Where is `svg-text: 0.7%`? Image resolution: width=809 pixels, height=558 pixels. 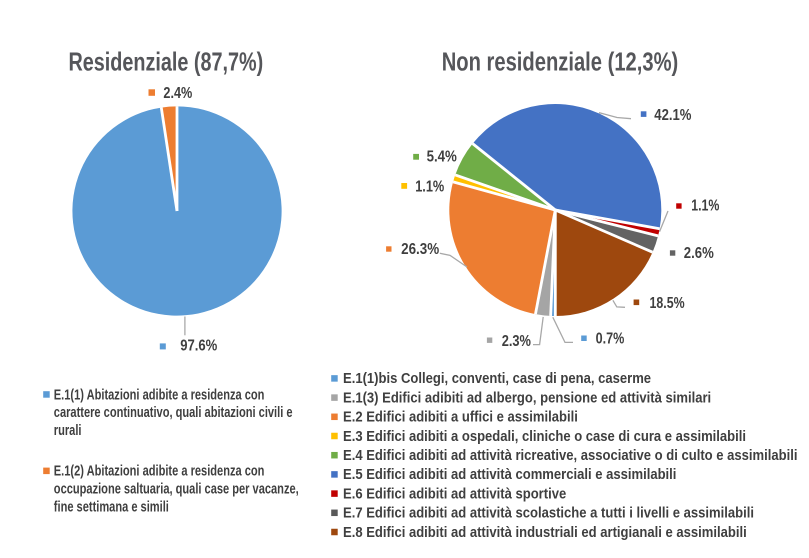 svg-text: 0.7% is located at coordinates (610, 338).